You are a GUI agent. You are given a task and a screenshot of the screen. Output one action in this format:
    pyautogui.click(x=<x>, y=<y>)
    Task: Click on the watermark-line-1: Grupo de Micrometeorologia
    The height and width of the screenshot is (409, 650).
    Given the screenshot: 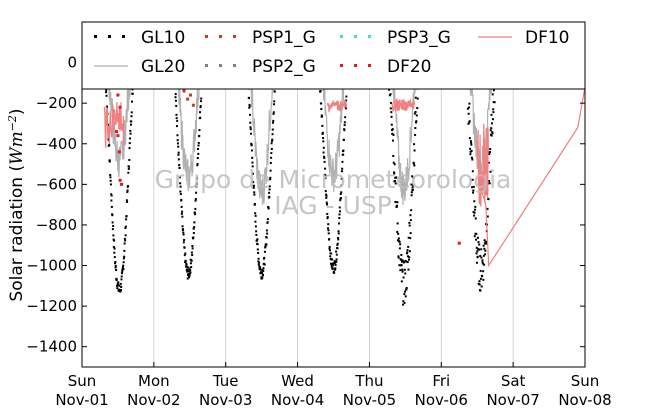 What is the action you would take?
    pyautogui.click(x=333, y=179)
    